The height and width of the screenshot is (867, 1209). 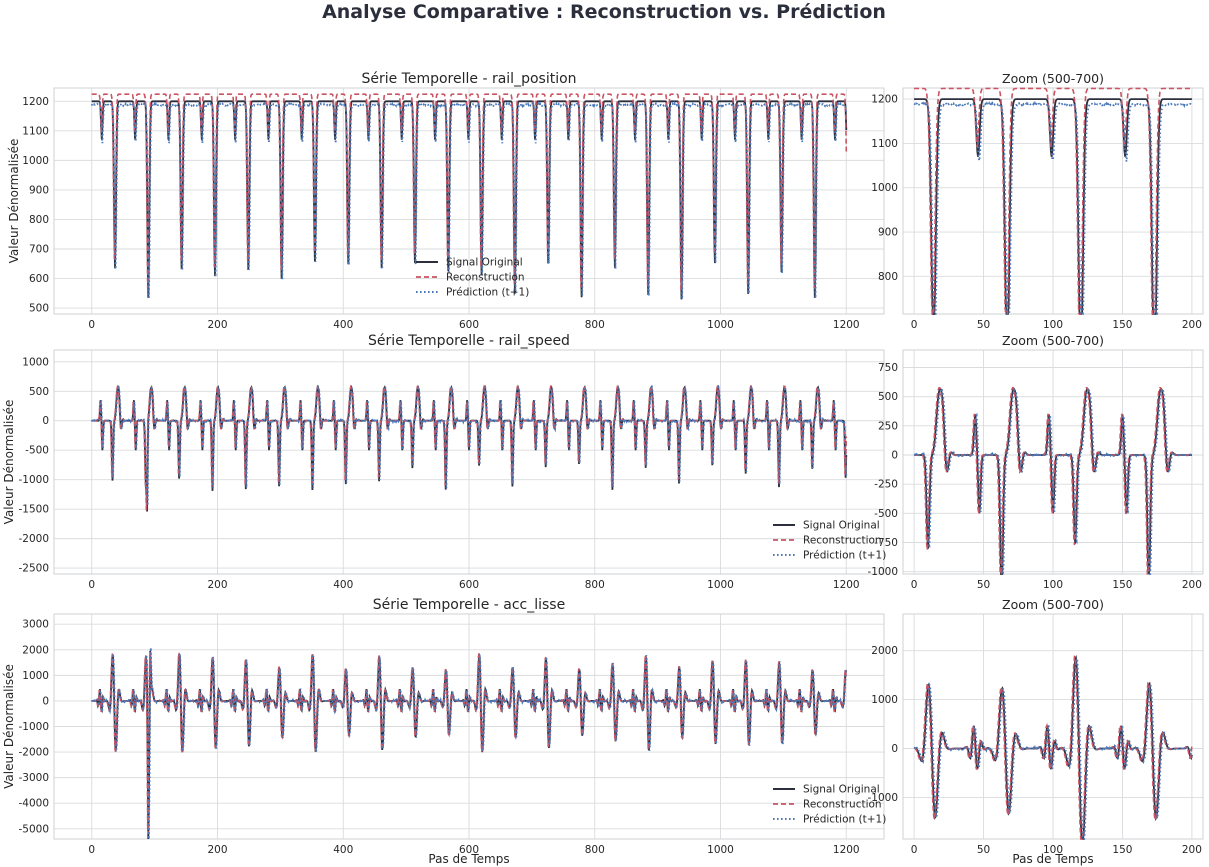 I want to click on y-tick-label: -500, so click(x=886, y=514).